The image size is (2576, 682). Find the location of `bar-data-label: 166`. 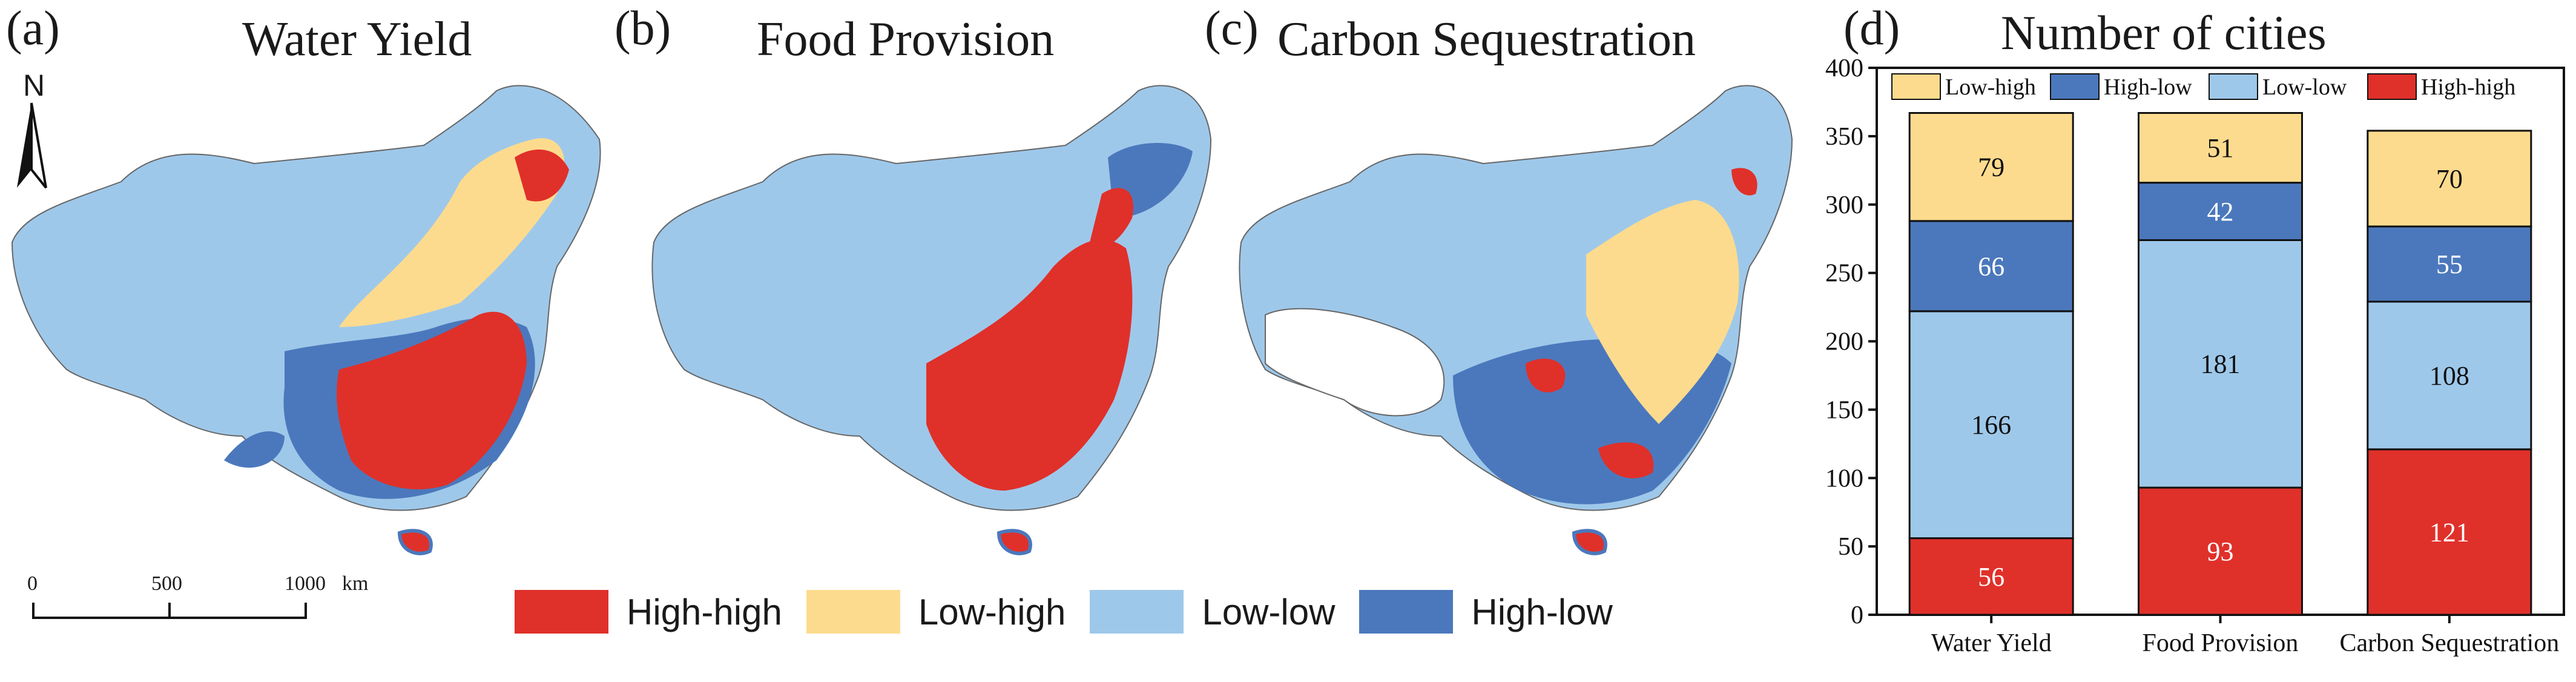

bar-data-label: 166 is located at coordinates (1991, 425).